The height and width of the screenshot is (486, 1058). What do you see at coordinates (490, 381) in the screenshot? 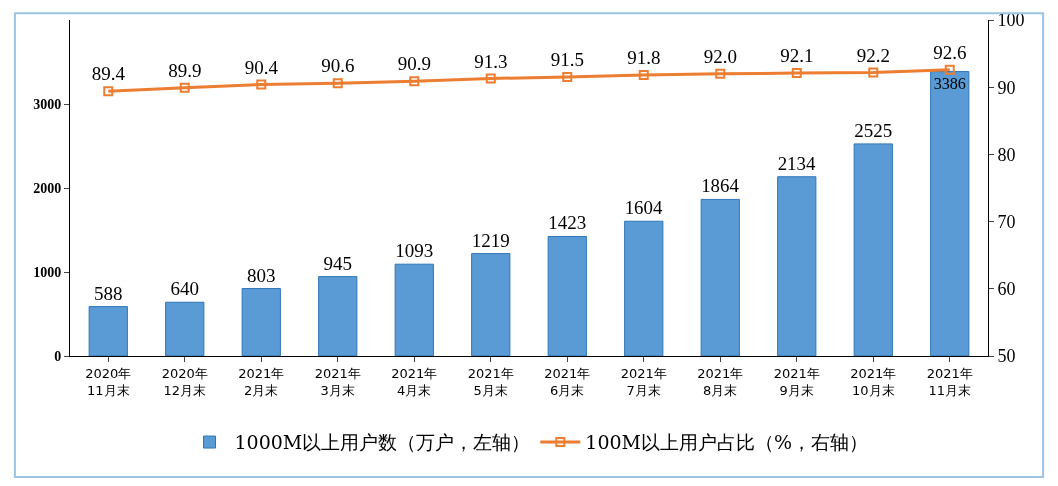
I see `x-tick-label: 2021年 5月末` at bounding box center [490, 381].